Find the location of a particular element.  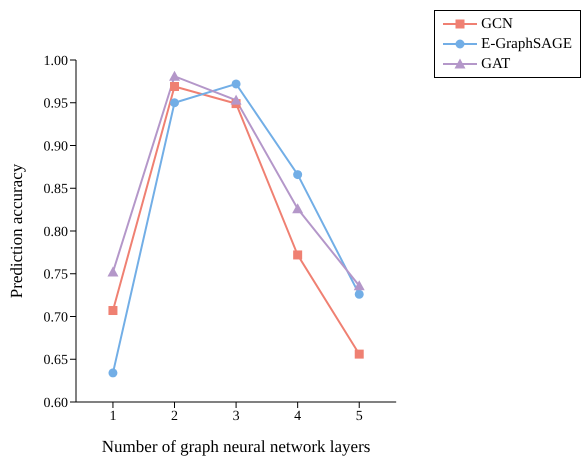

y-tick-label: 0.95 is located at coordinates (56, 104).